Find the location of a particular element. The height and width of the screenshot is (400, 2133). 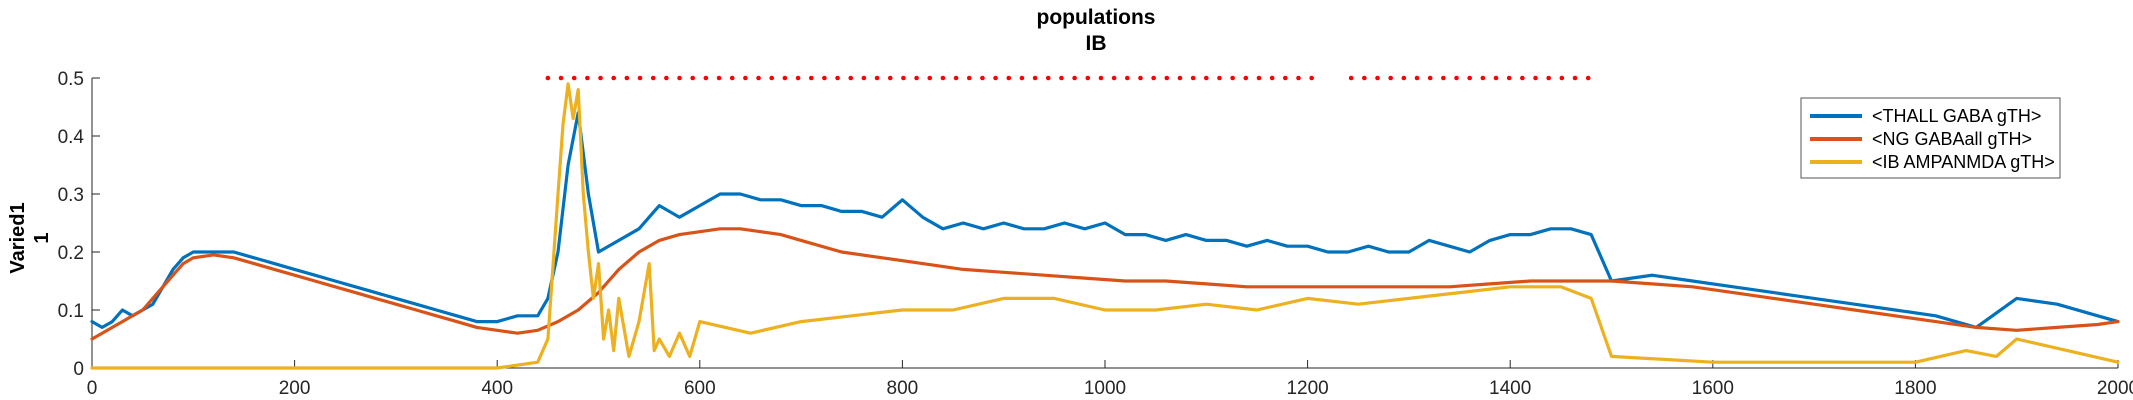

x-tick-label: 800 is located at coordinates (903, 388).